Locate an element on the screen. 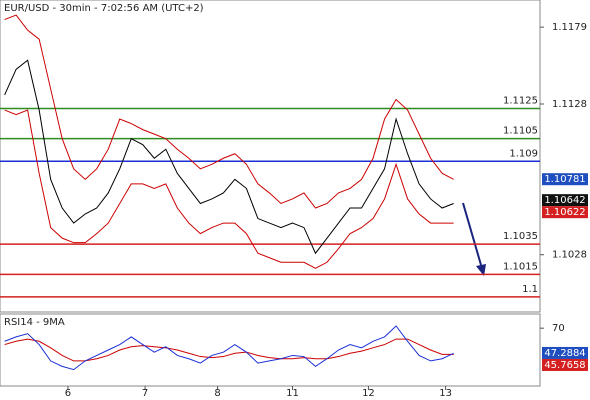 Image resolution: width=590 pixels, height=400 pixels. price-box-label: 1.10622 is located at coordinates (564, 212).